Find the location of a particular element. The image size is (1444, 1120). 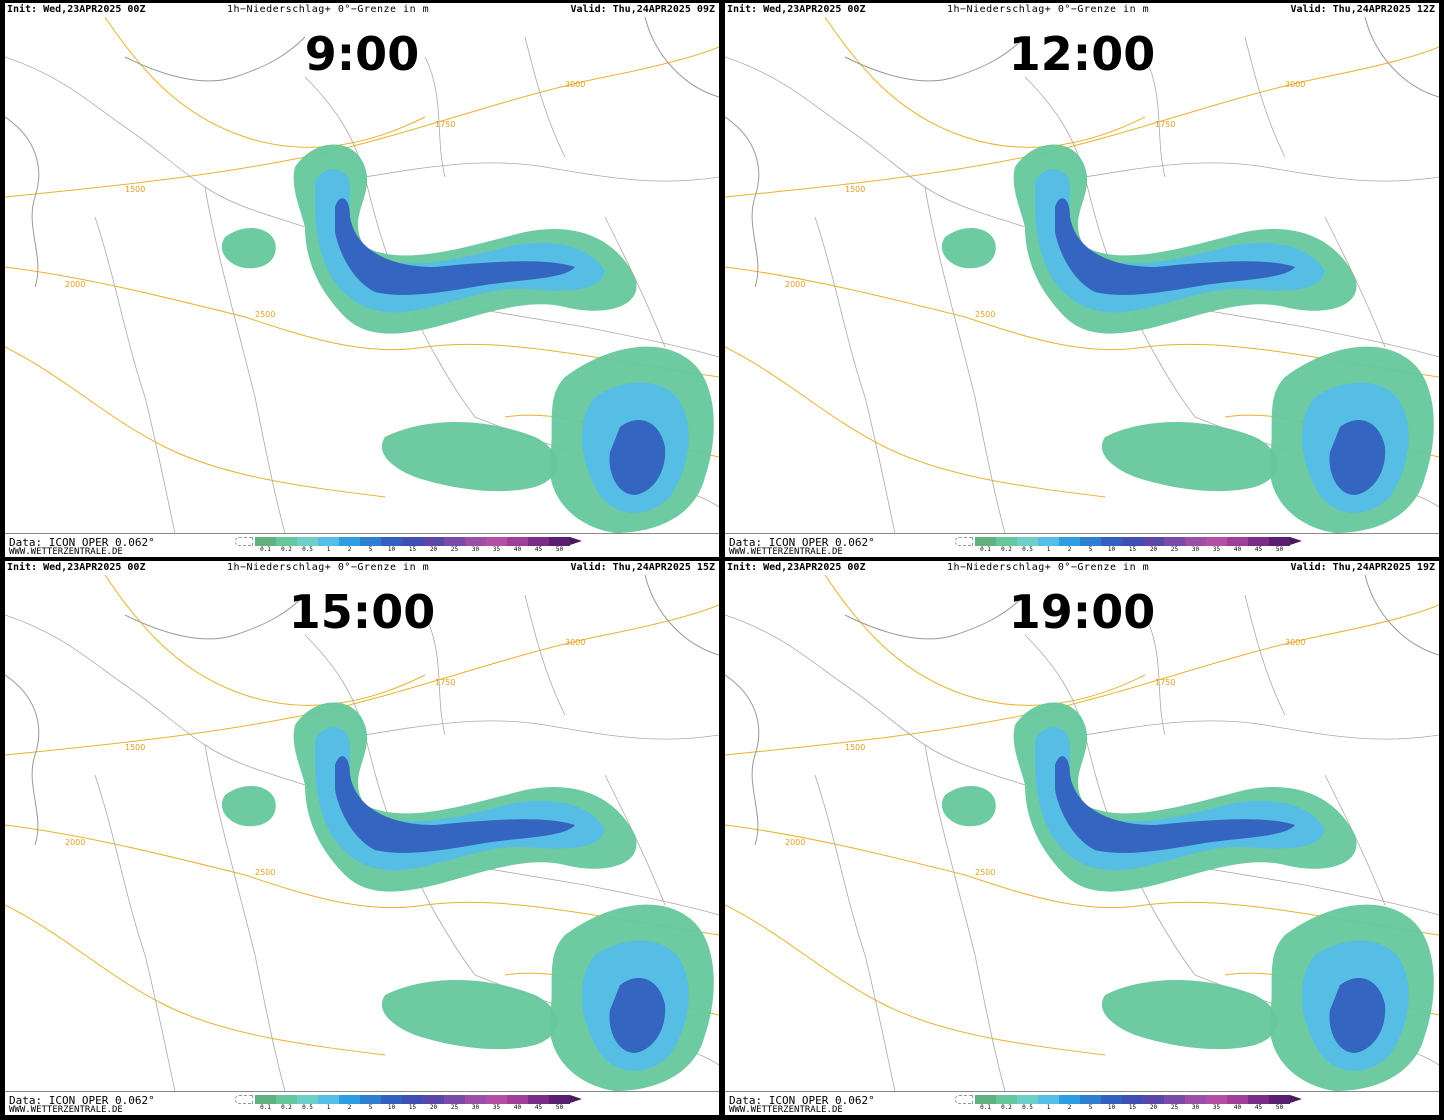

legend-tick-label: 40 is located at coordinates (517, 549).